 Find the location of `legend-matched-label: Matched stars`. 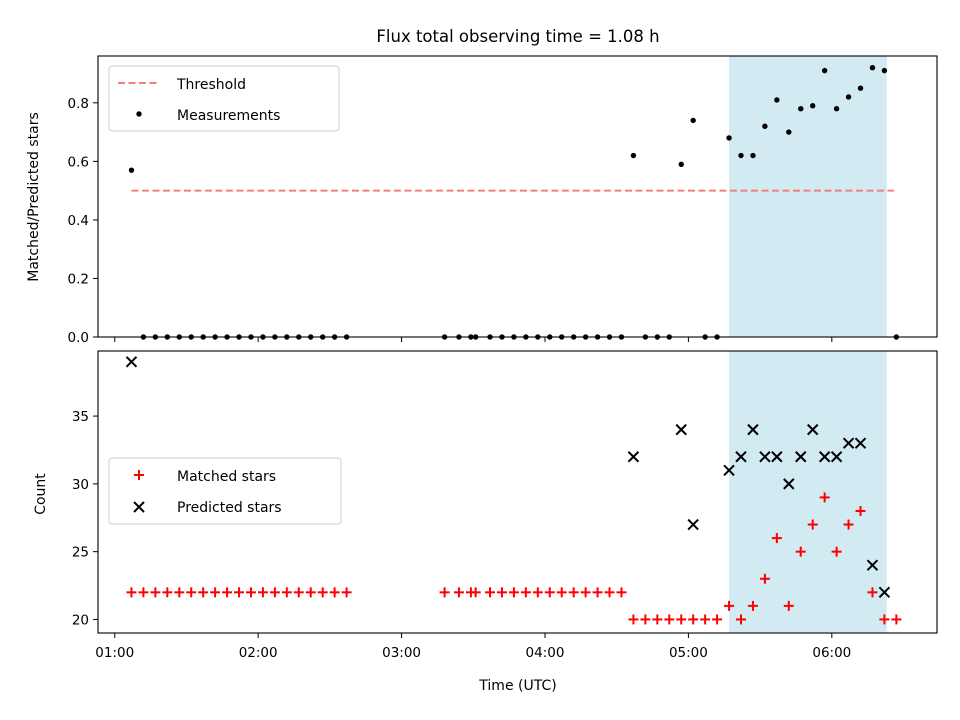

legend-matched-label: Matched stars is located at coordinates (226, 477).